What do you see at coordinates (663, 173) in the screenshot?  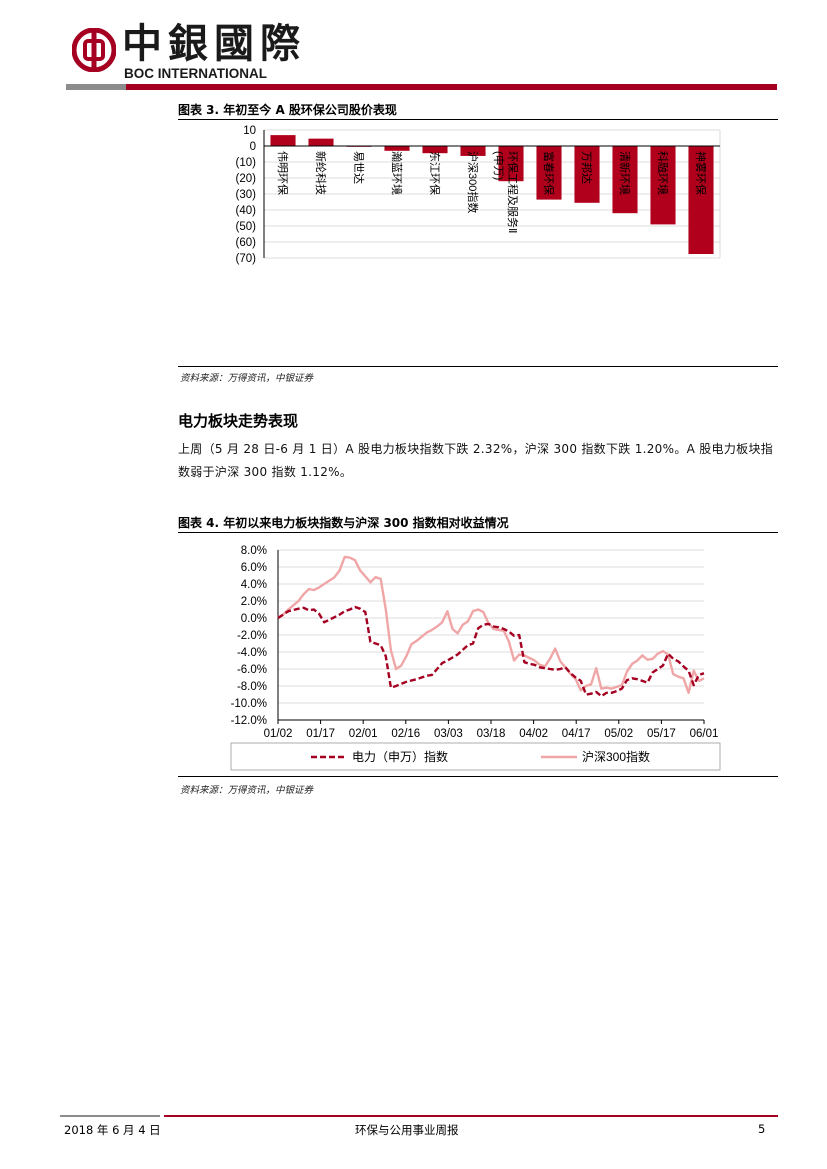 I see `fig3-x-tick-label: 科融环境` at bounding box center [663, 173].